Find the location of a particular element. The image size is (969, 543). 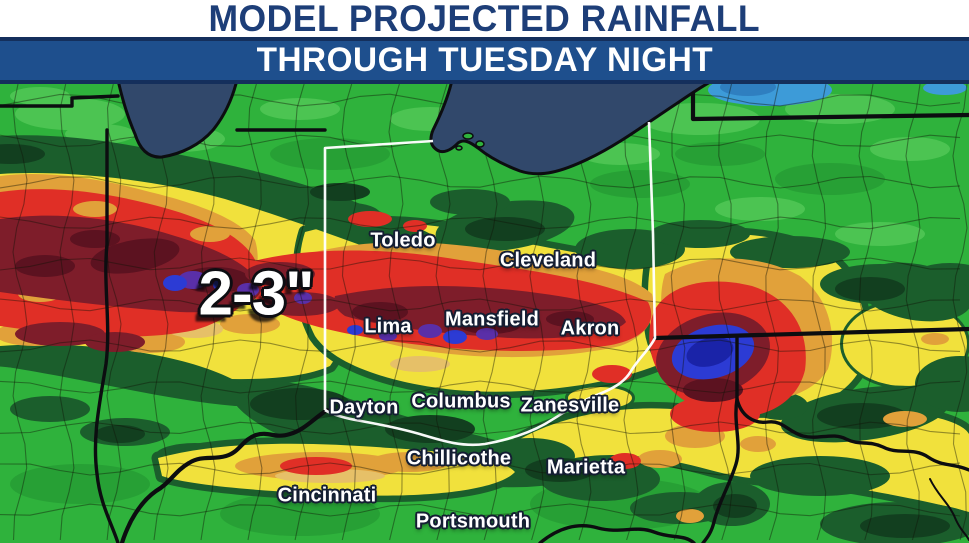

header-bar: MODEL PROJECTED RAINFALL is located at coordinates (484, 18).